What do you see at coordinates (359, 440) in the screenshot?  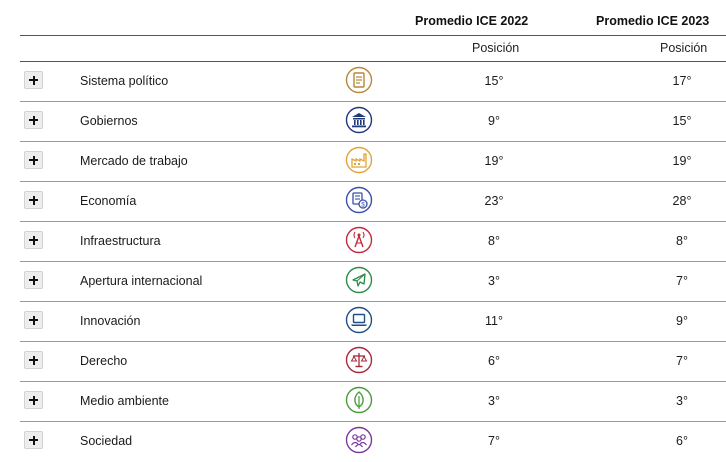 I see `people-icon` at bounding box center [359, 440].